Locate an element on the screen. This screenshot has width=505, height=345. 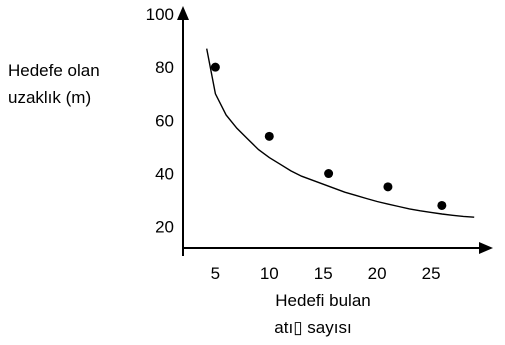
x-axis is located at coordinates (338, 248).